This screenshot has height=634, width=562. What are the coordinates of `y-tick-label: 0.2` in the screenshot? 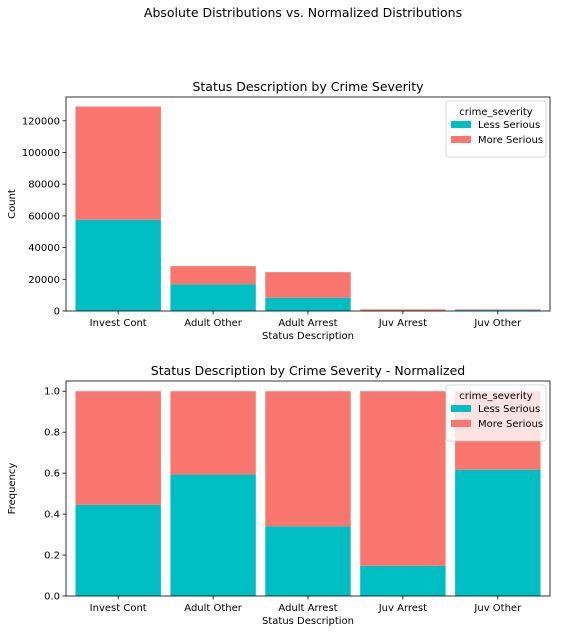 It's located at (52, 556).